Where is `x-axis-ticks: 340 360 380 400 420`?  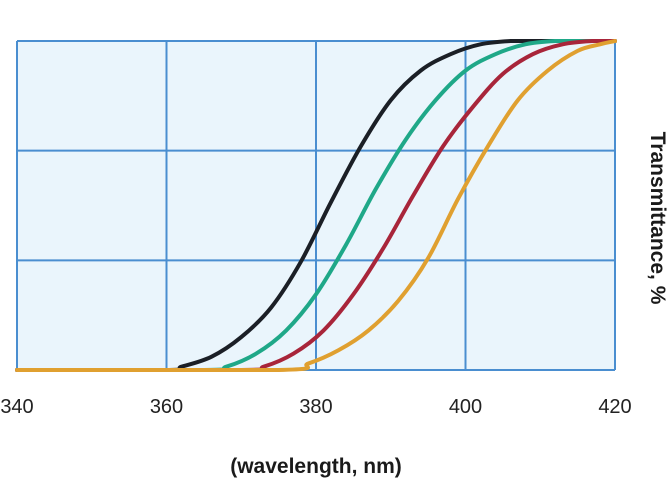
x-axis-ticks: 340 360 380 400 420 is located at coordinates (315, 407).